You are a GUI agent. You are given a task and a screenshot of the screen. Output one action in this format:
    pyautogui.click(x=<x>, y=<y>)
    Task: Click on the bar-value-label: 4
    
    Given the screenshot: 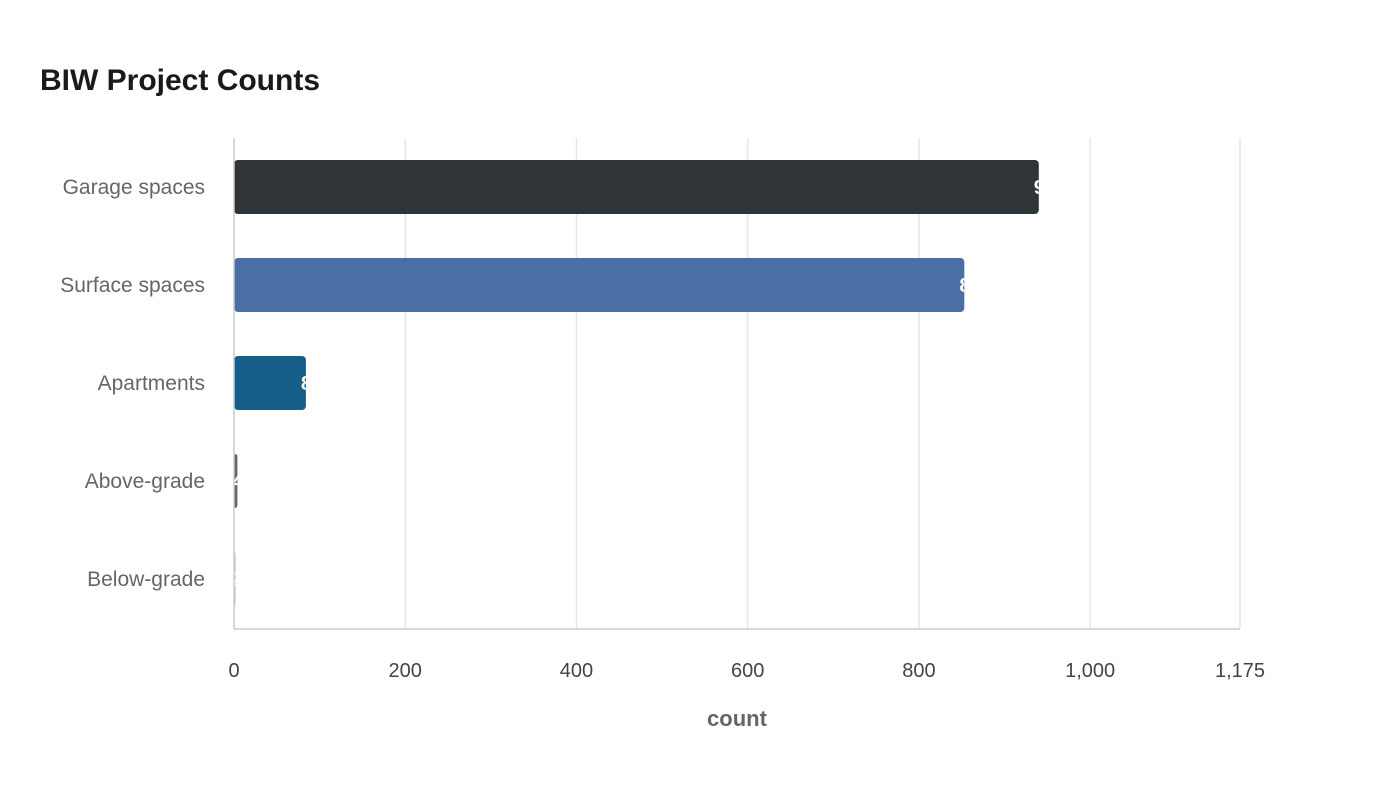 What is the action you would take?
    pyautogui.click(x=238, y=482)
    